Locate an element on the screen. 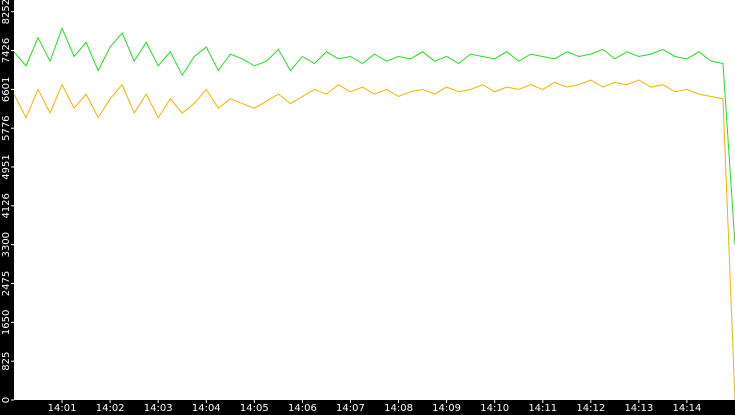 The image size is (735, 415). y-tick-label: 4951 is located at coordinates (6, 166).